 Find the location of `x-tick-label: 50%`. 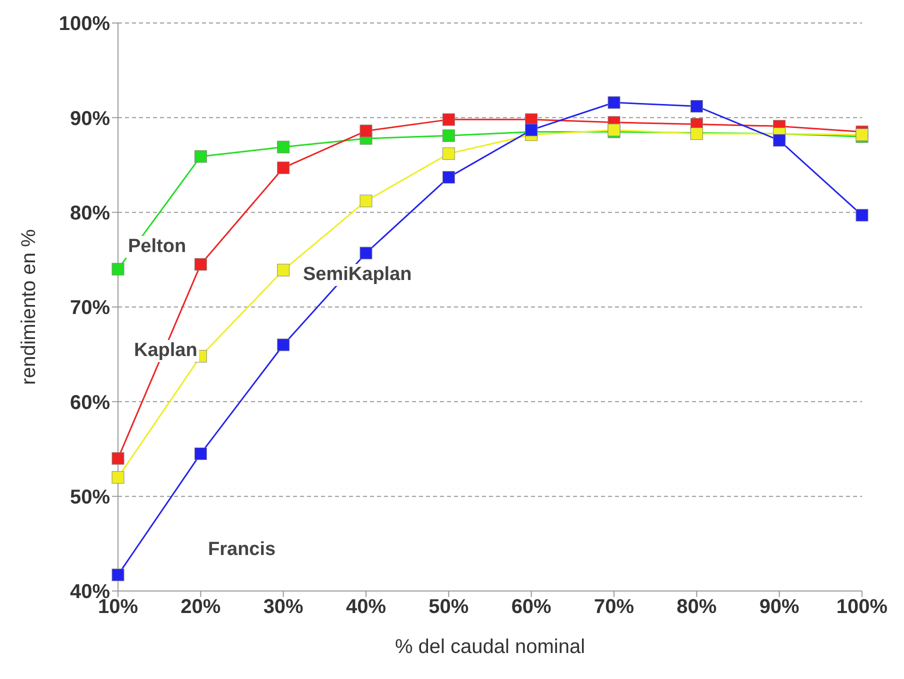

x-tick-label: 50% is located at coordinates (448, 607).